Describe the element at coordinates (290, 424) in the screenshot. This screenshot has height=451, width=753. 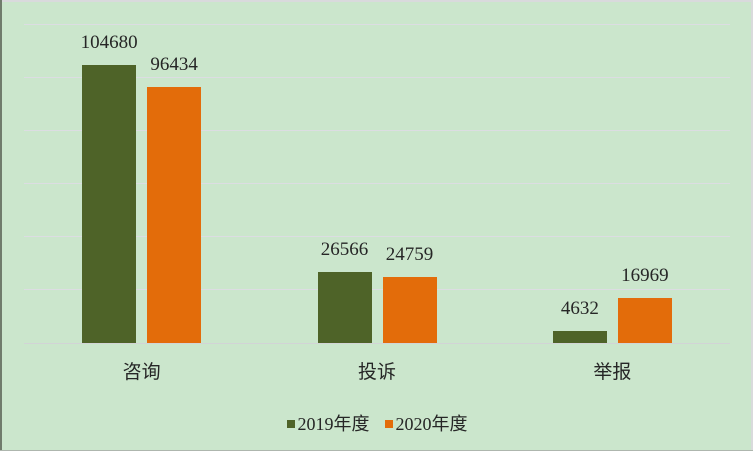
I see `legend-swatch-2019` at that location.